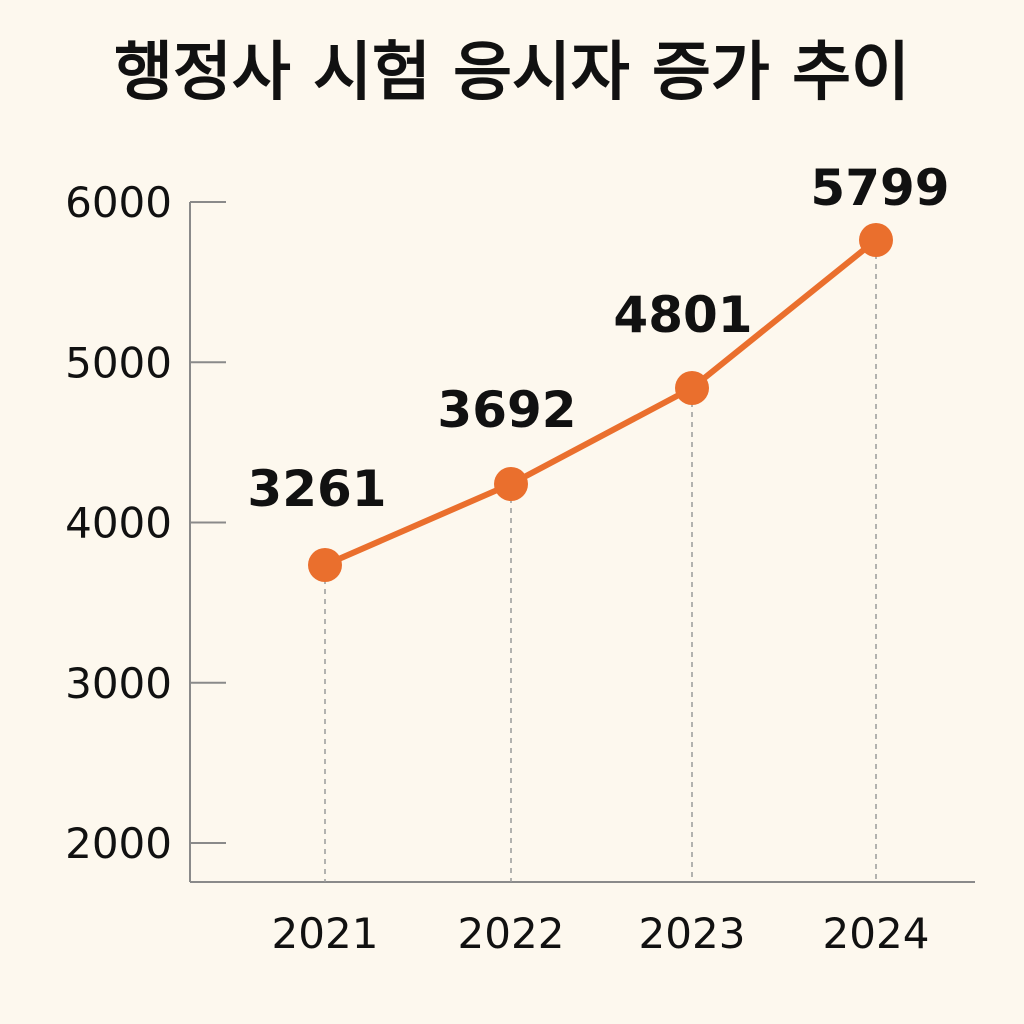 The height and width of the screenshot is (1024, 1024). I want to click on data-point-2022, so click(511, 484).